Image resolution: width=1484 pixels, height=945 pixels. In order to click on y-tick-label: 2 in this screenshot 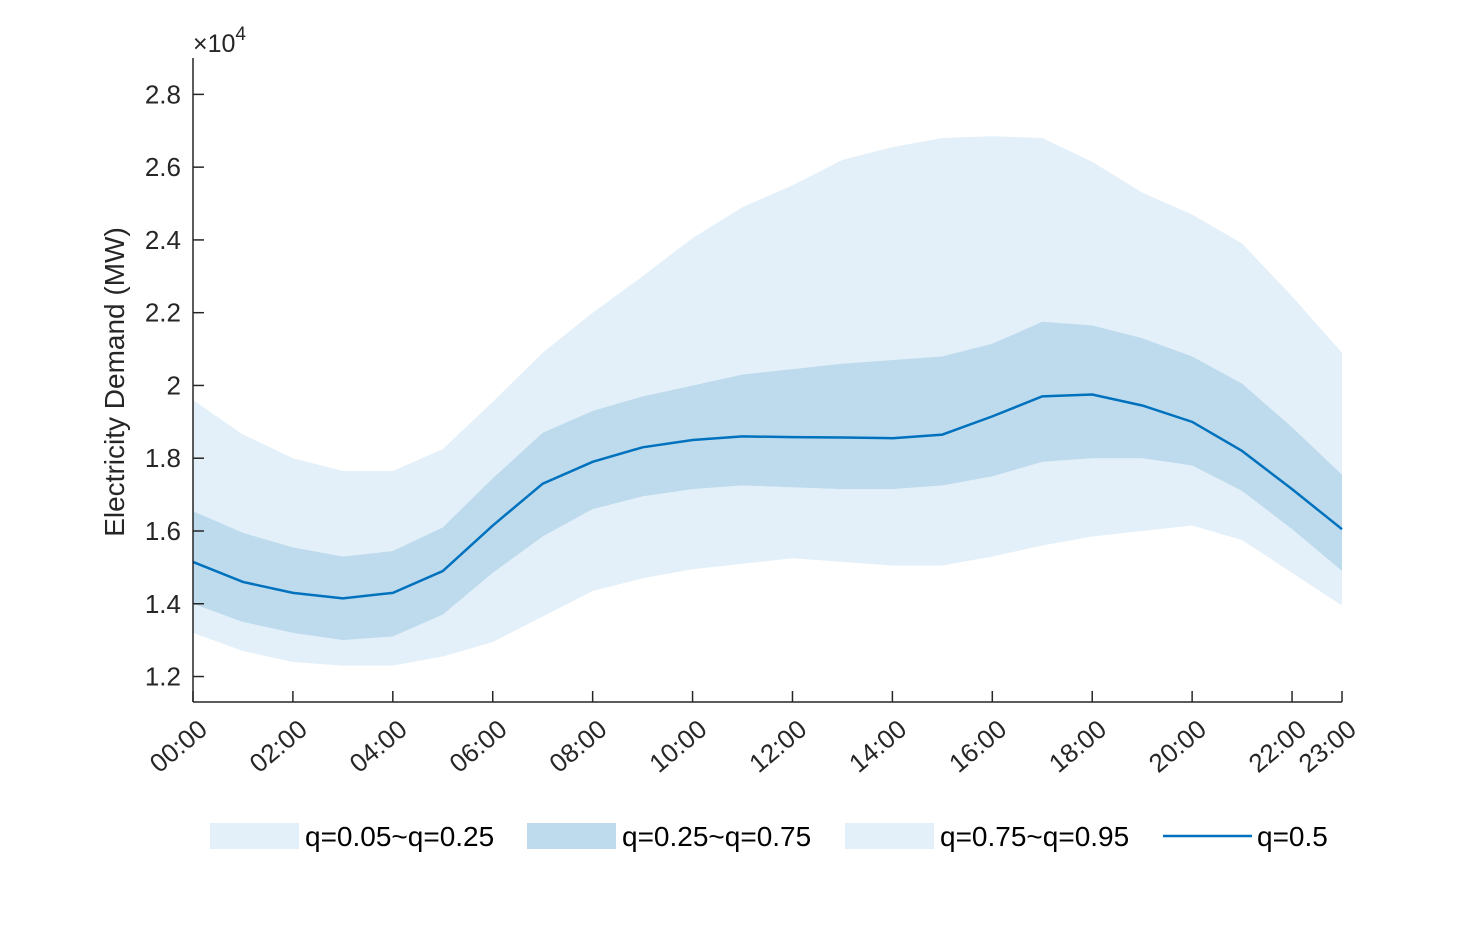, I will do `click(174, 385)`.